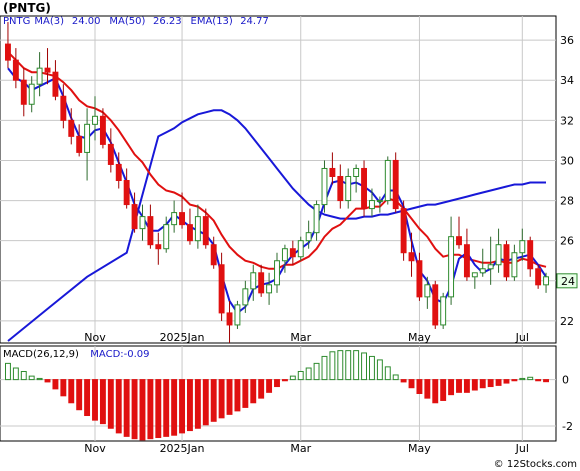  Describe the element at coordinates (95, 448) in the screenshot. I see `macd-x-label: Nov` at that location.